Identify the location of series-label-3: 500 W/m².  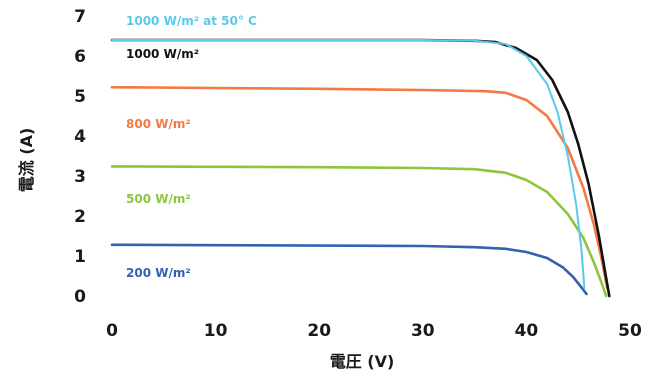
(158, 199).